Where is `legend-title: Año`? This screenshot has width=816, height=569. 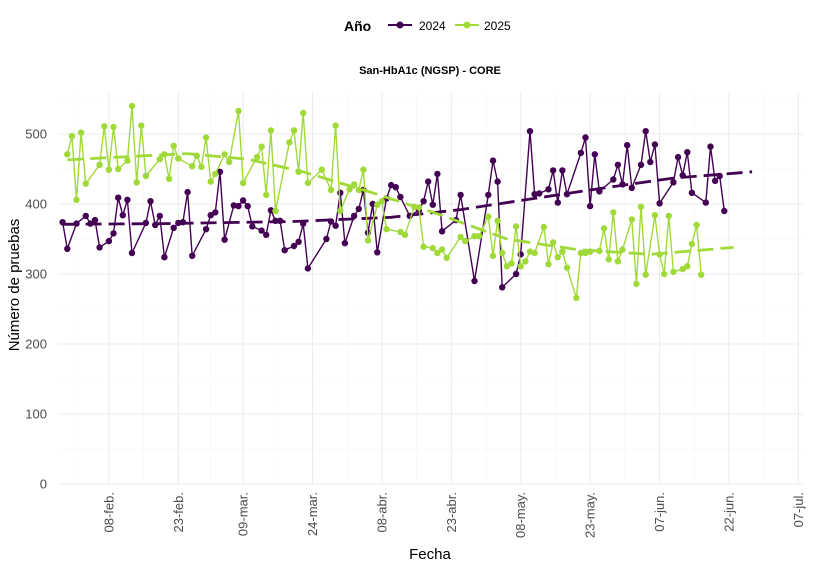
legend-title: Año is located at coordinates (357, 26).